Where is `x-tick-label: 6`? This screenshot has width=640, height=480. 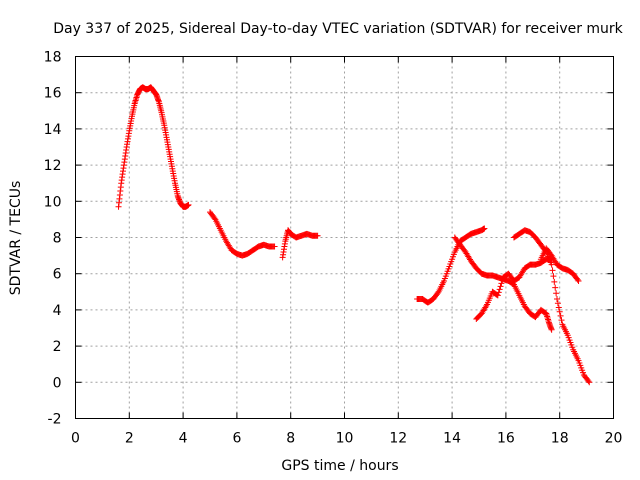
x-tick-label: 6 is located at coordinates (236, 439).